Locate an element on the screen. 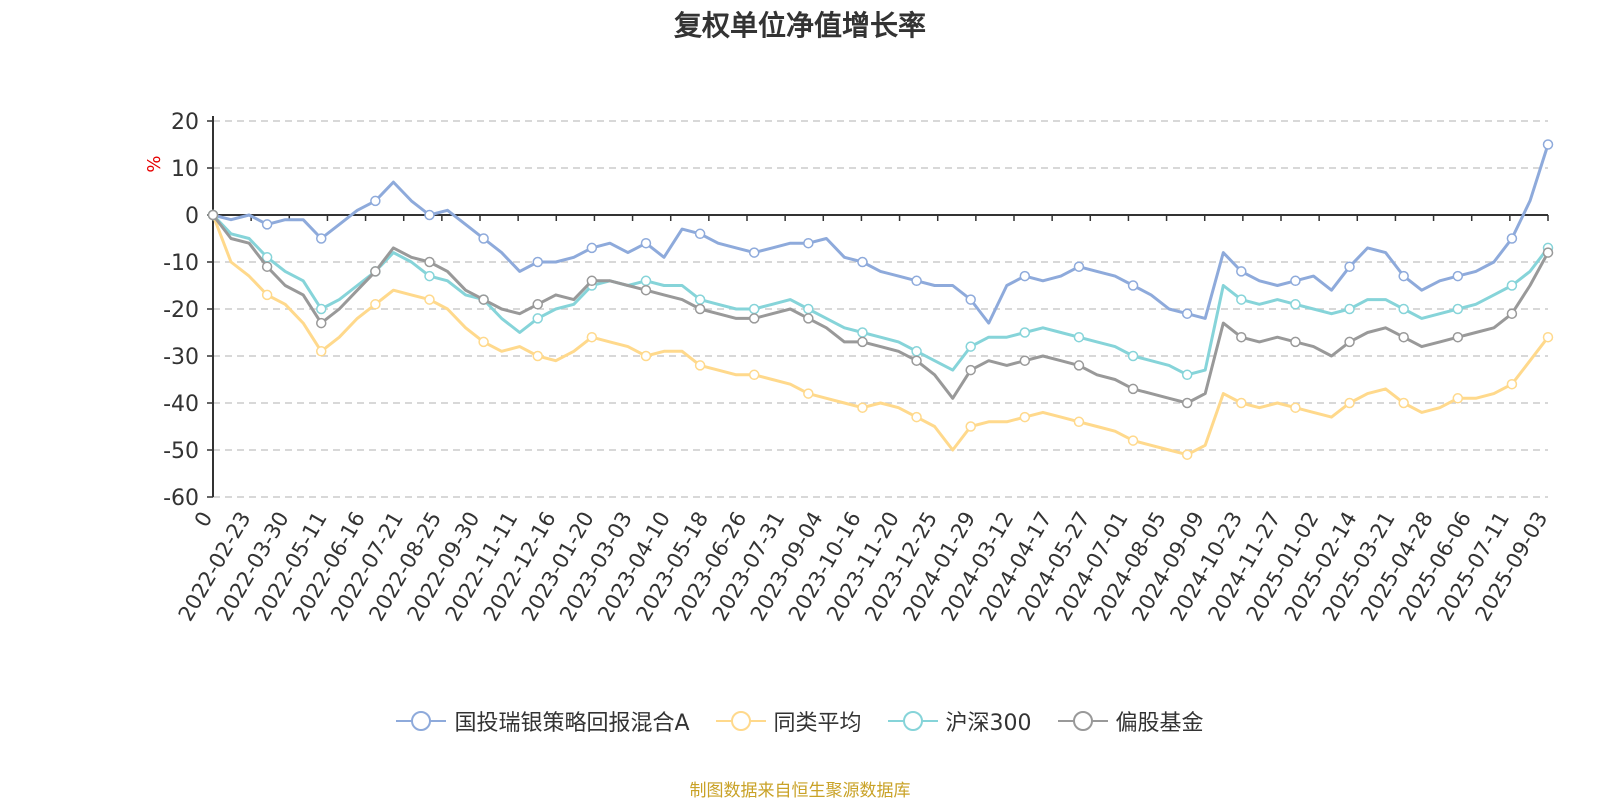 This screenshot has height=801, width=1600. legend-item-peer-average: 同类平均 is located at coordinates (788, 721).